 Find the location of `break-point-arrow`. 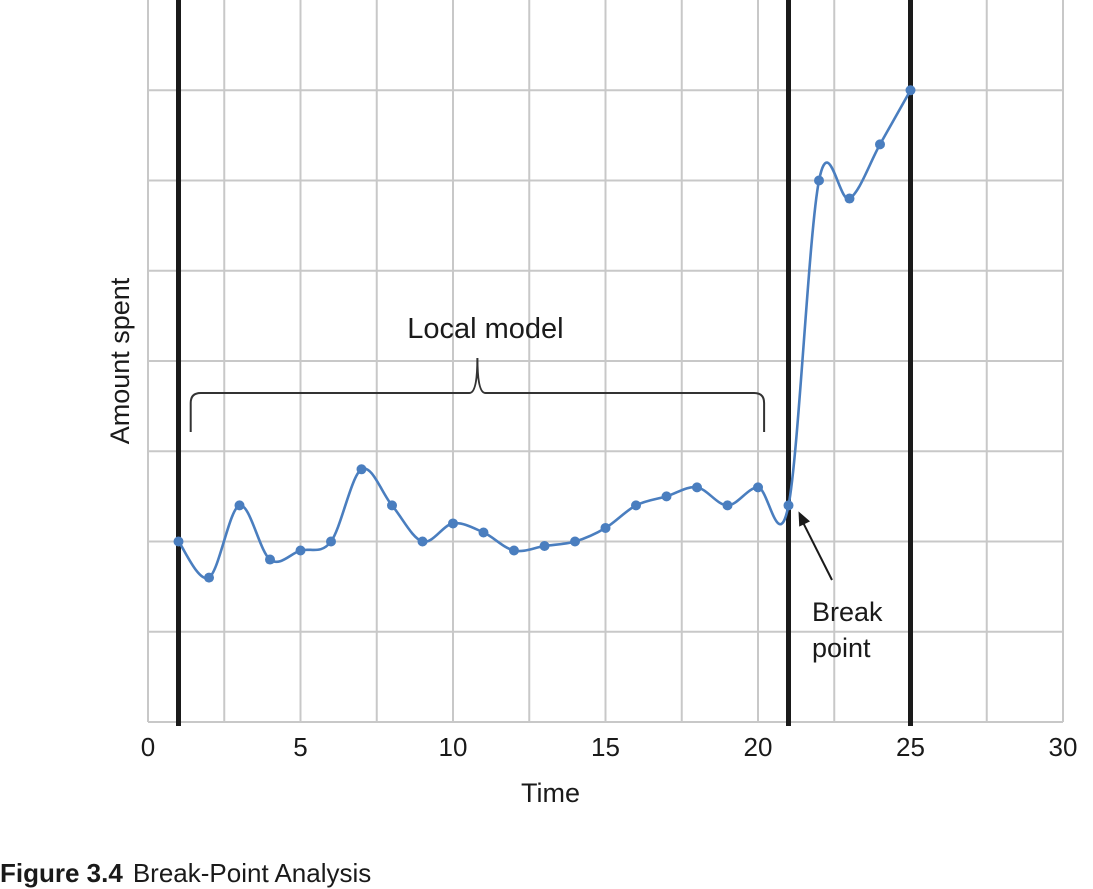

break-point-arrow is located at coordinates (817, 550).